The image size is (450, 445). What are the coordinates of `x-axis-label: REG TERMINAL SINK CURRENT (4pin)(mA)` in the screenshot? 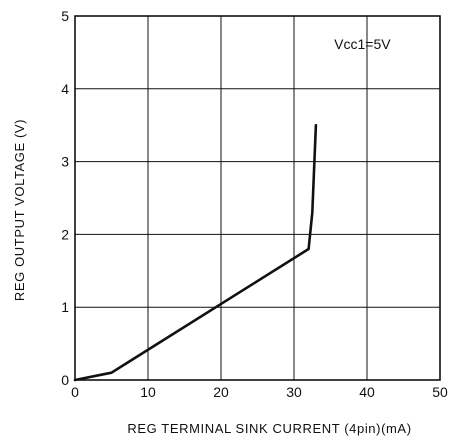 It's located at (269, 428).